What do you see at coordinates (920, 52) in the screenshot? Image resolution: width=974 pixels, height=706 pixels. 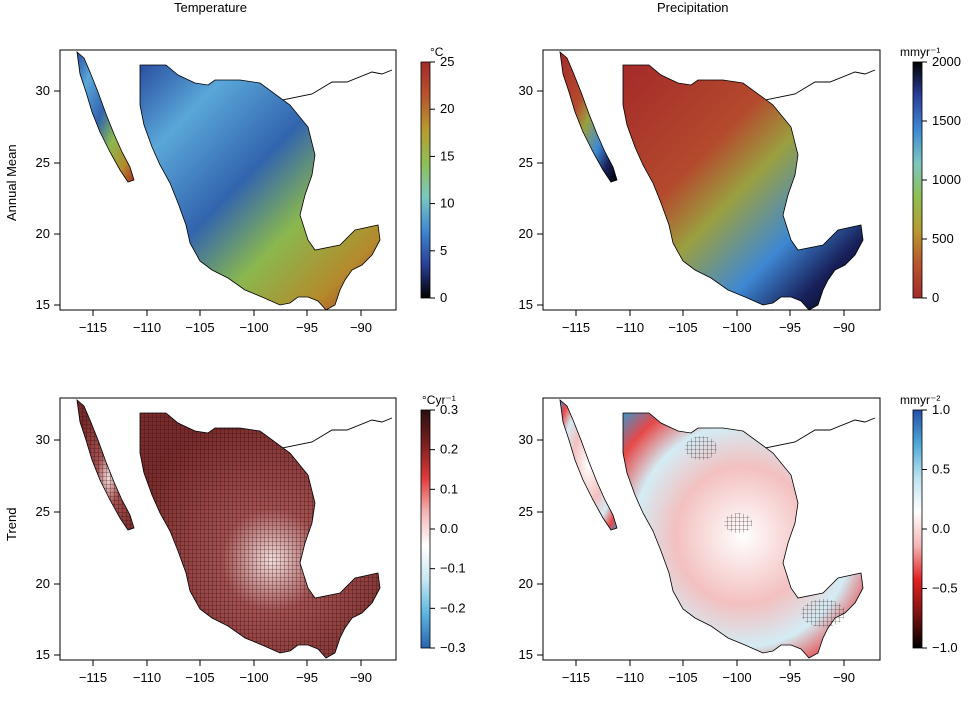 I see `colorbar-unit: mmyr⁻¹` at bounding box center [920, 52].